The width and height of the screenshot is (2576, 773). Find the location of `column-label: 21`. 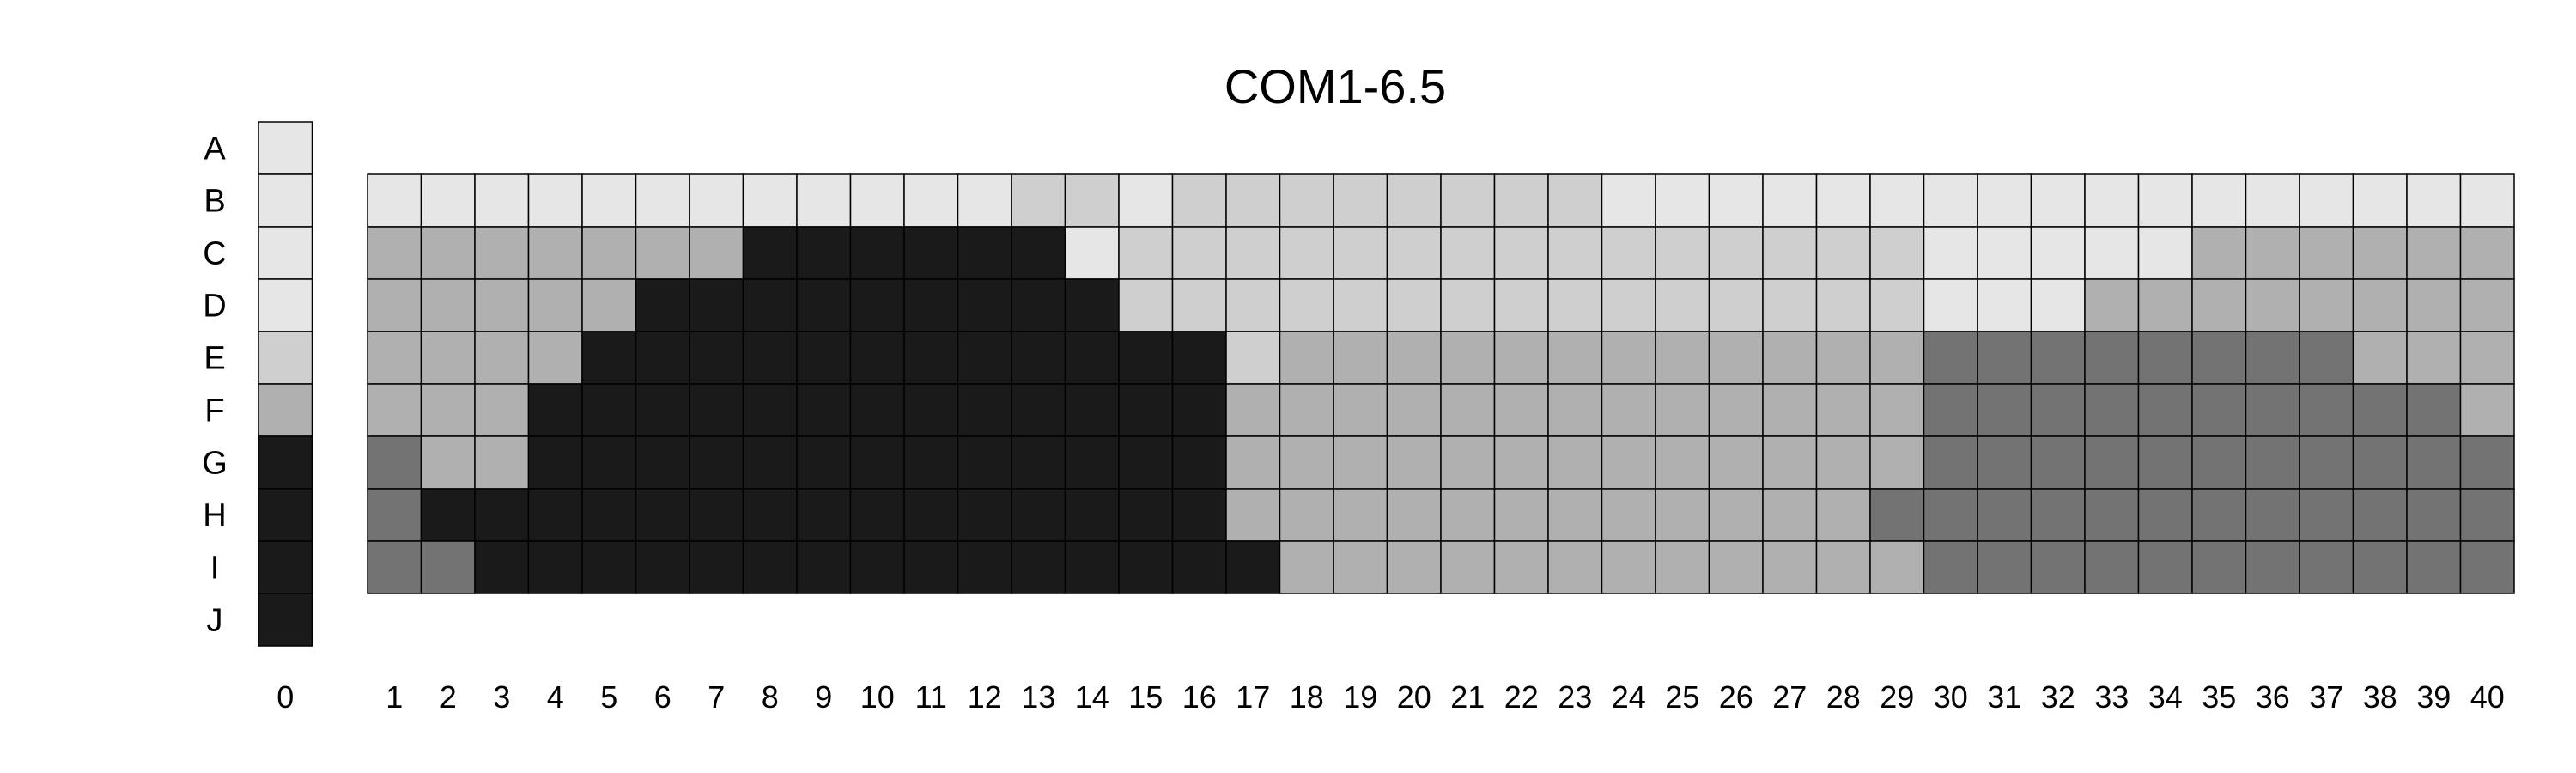

column-label: 21 is located at coordinates (1467, 697).